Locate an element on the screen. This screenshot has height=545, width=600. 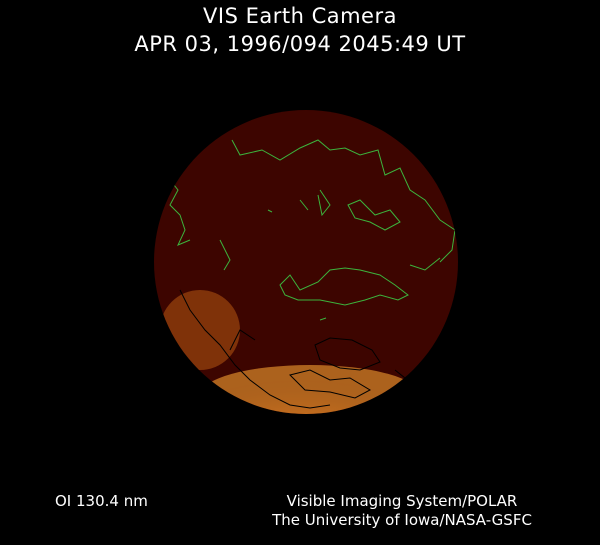
coastlines-night is located at coordinates (292, 349).